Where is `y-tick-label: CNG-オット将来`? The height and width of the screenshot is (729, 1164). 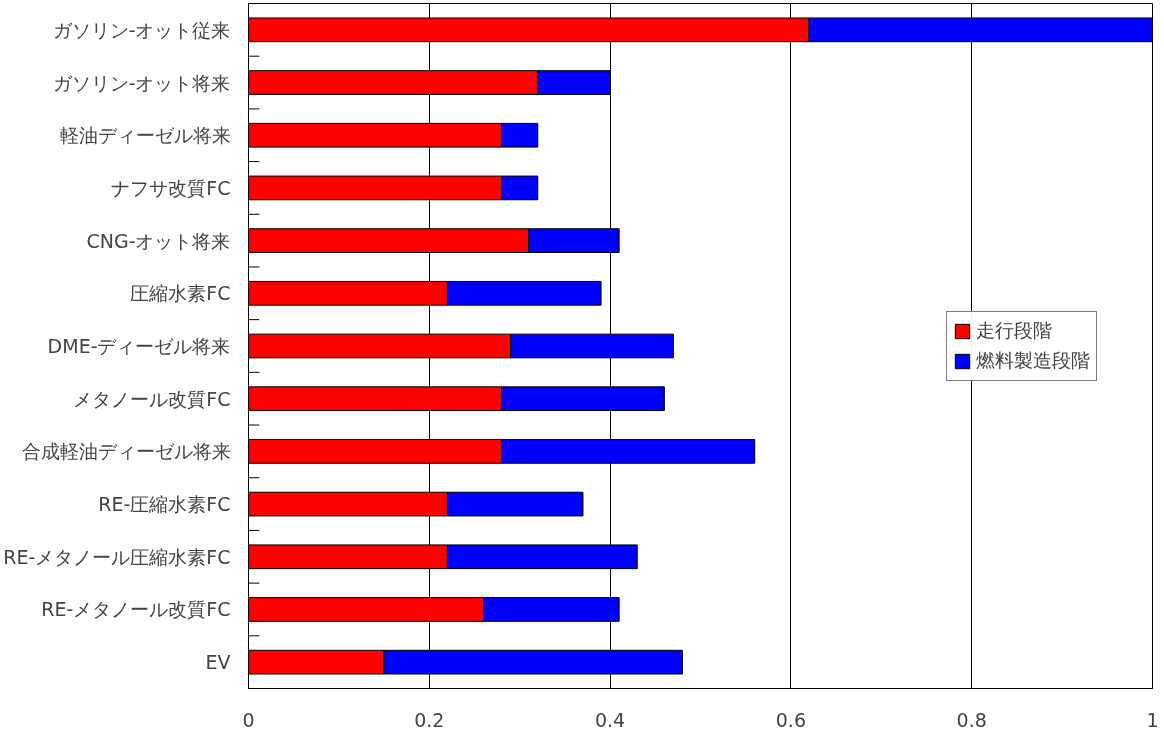 y-tick-label: CNG-オット将来 is located at coordinates (158, 240).